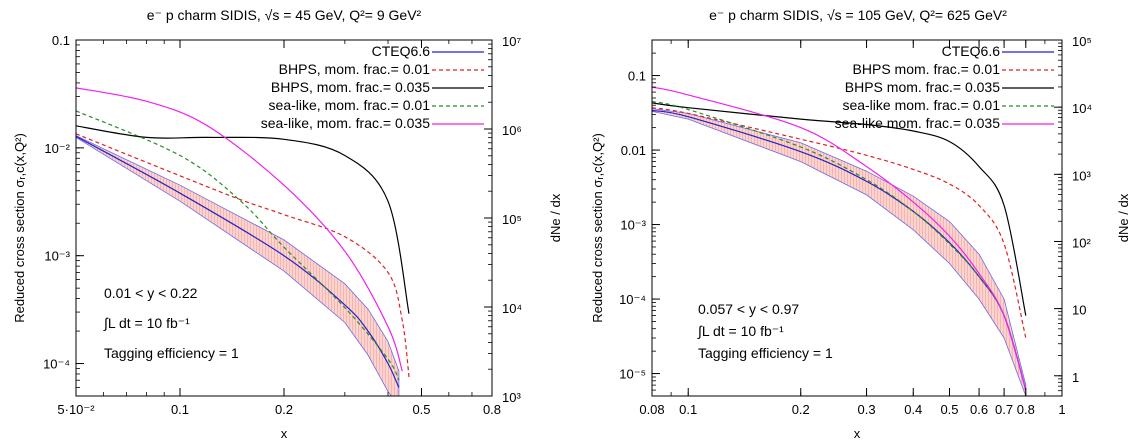 The image size is (1145, 444). What do you see at coordinates (1004, 409) in the screenshot?
I see `x-tick-label: 0.7` at bounding box center [1004, 409].